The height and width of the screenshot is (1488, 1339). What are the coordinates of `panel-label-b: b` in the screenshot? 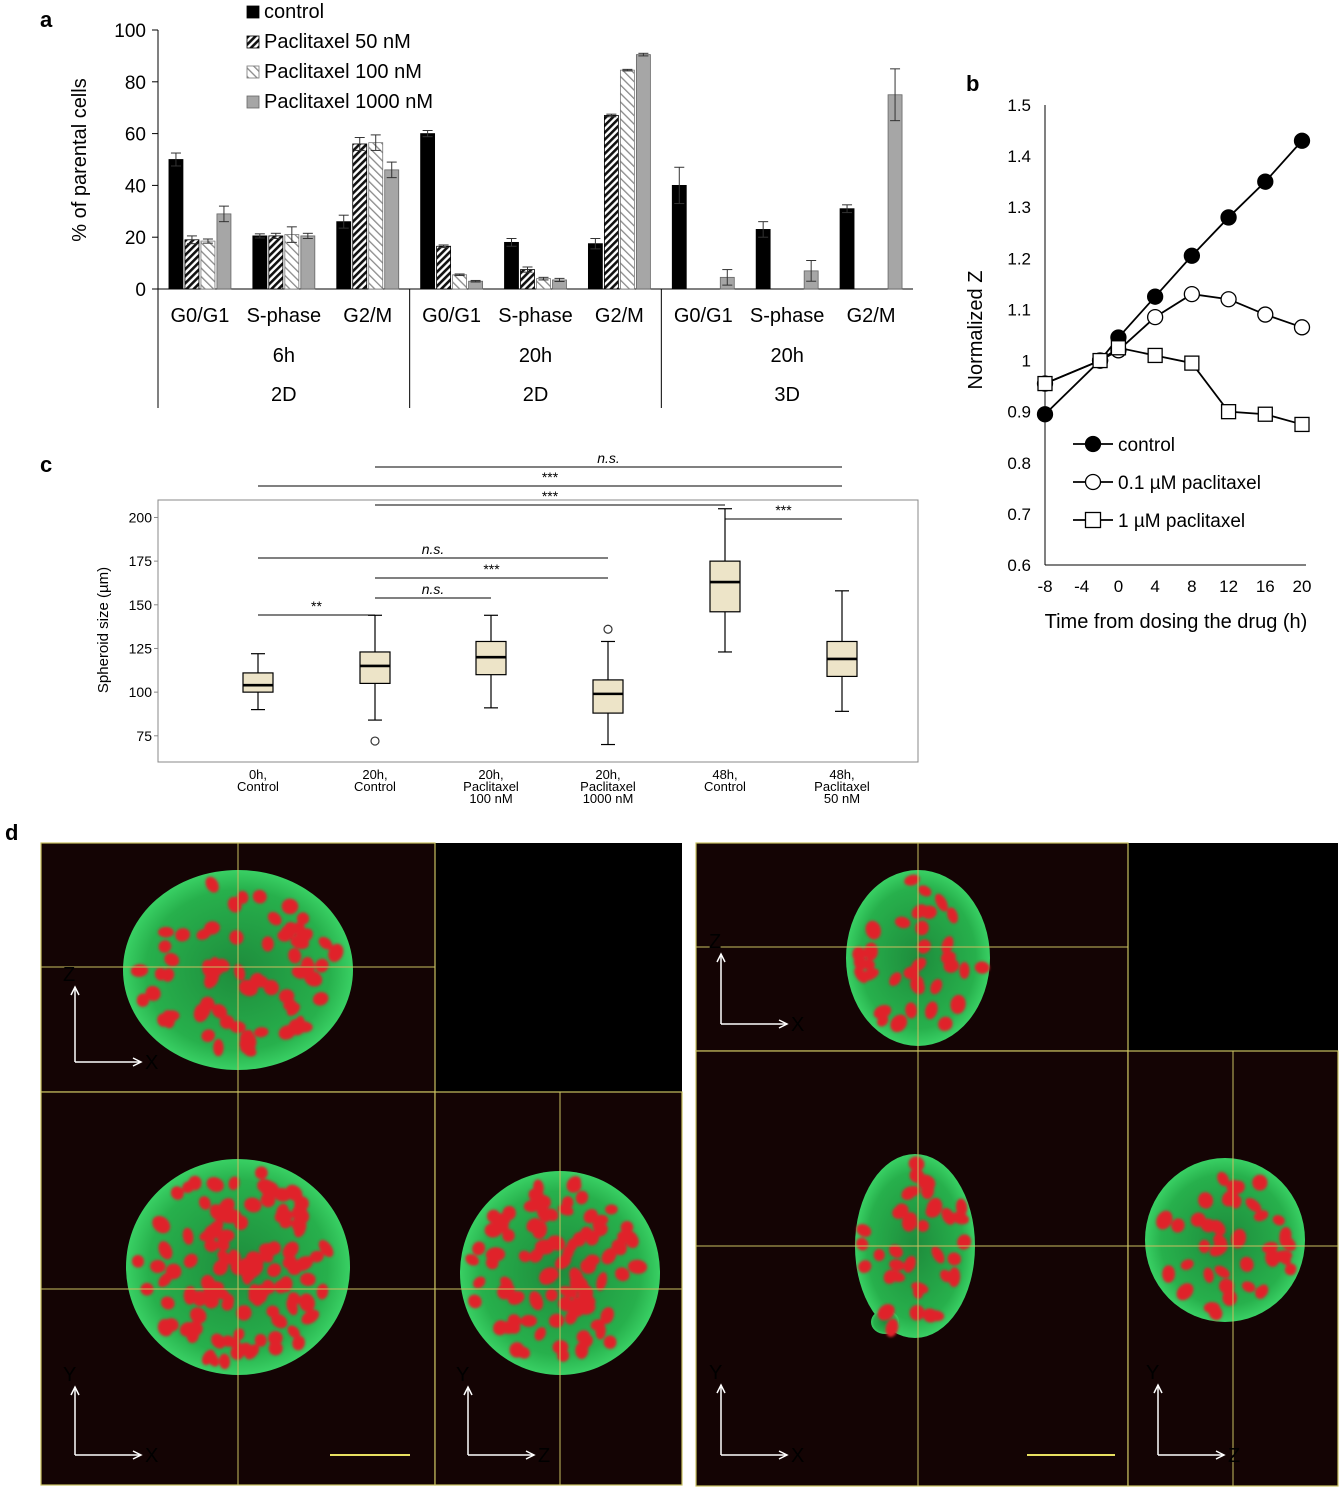 It's located at (972, 83).